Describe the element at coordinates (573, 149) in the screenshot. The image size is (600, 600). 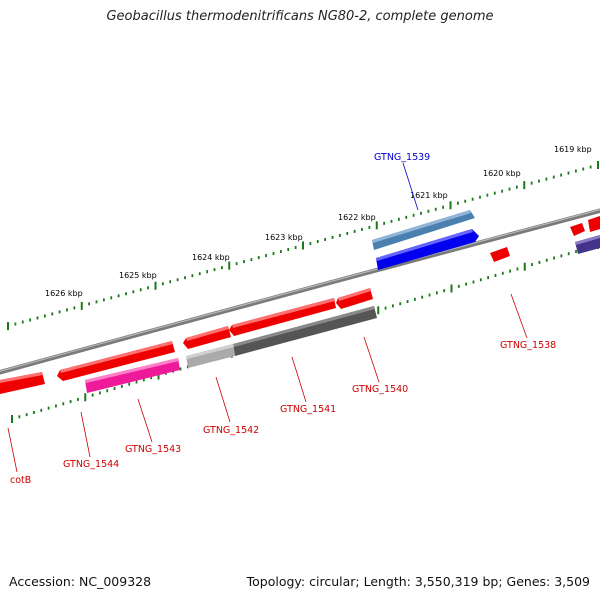
I see `kbp-label-1619: 1619 kbp` at that location.